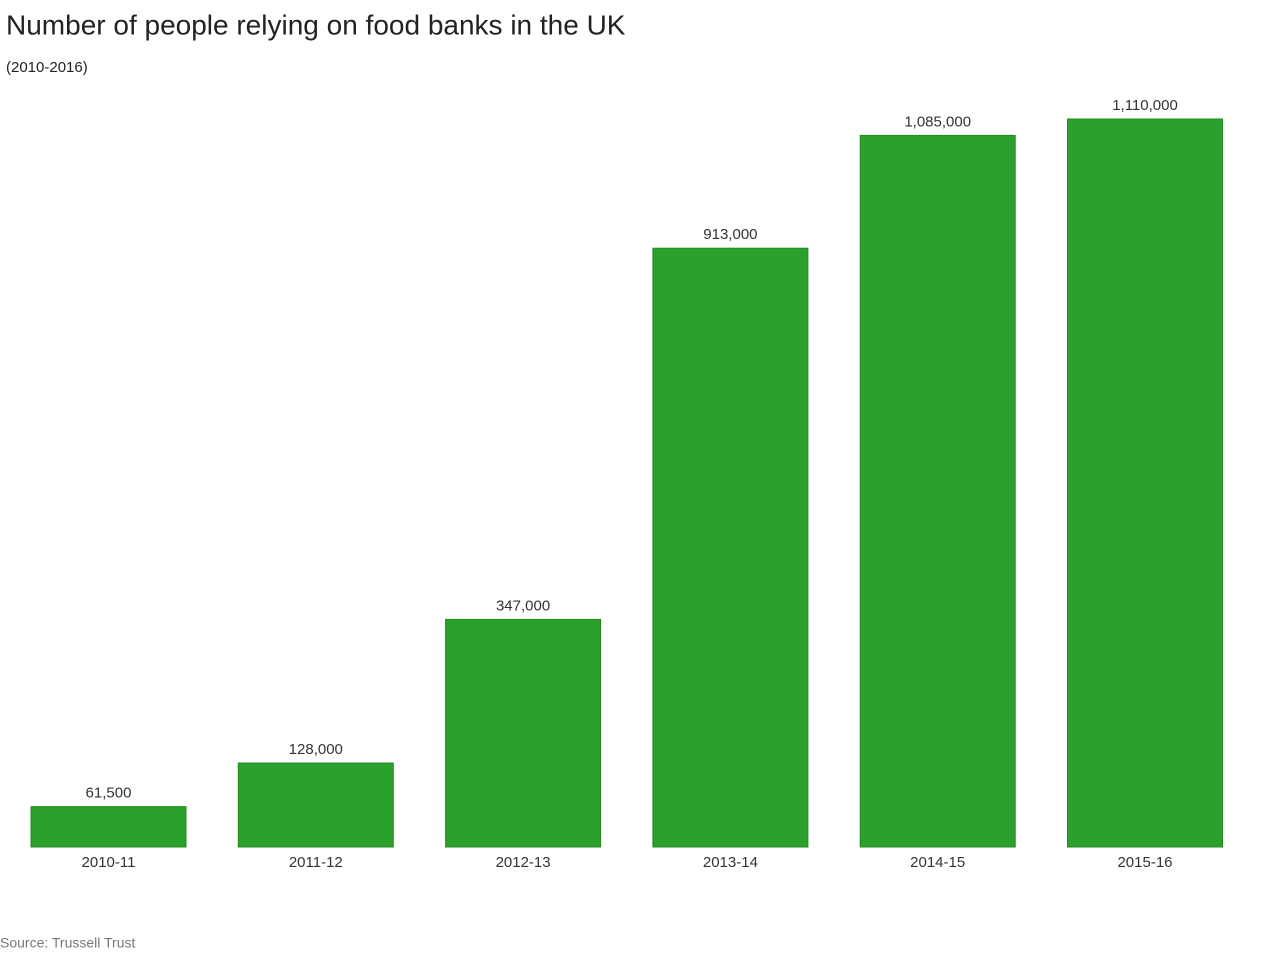 This screenshot has width=1280, height=953. I want to click on source-note: Source: Trussell Trust, so click(67, 943).